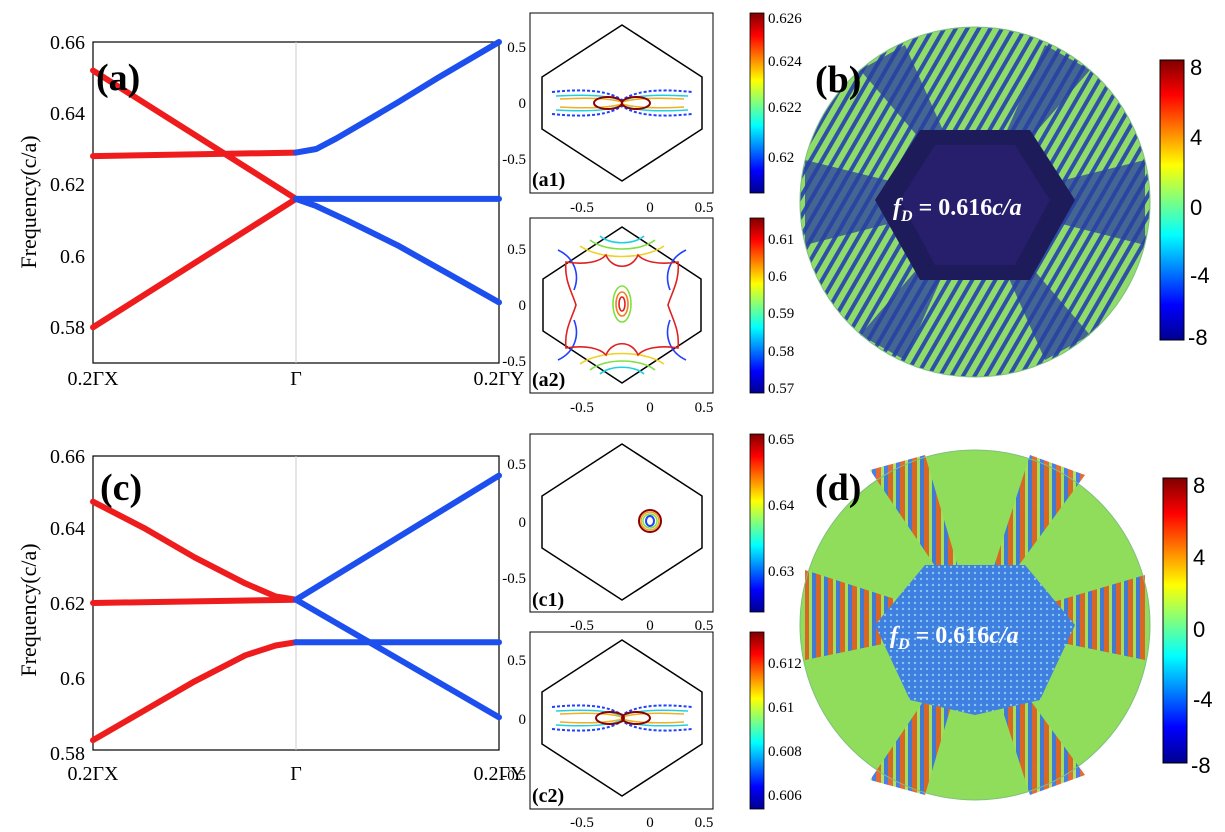 The height and width of the screenshot is (832, 1225). I want to click on colorbar-ticks: 8 4 0 -4 -8, so click(1199, 202).